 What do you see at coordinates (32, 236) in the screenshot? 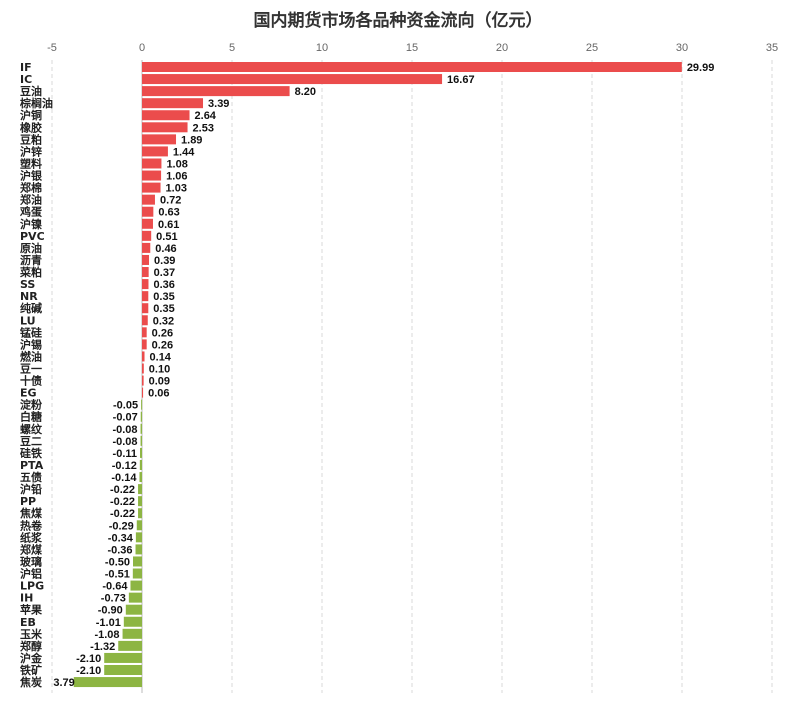
I see `category-label: PVC` at bounding box center [32, 236].